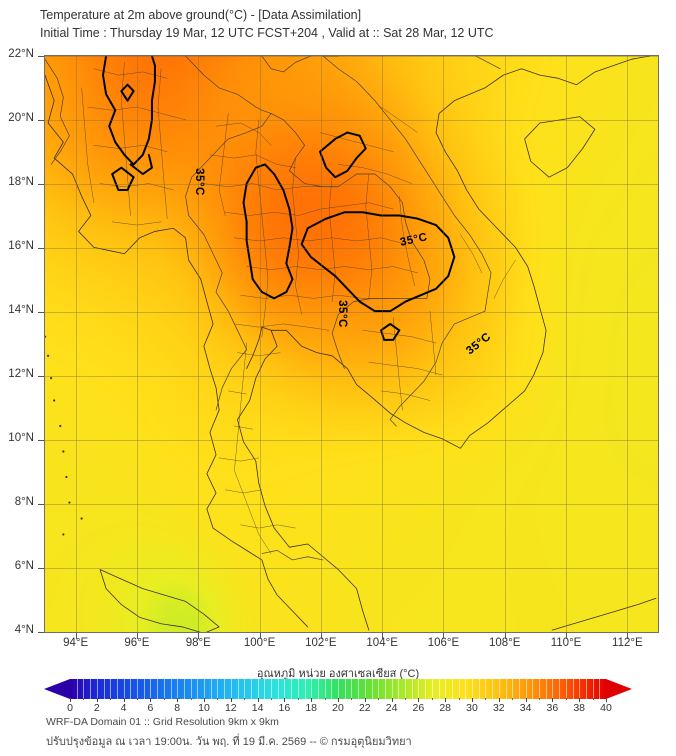 Image resolution: width=676 pixels, height=756 pixels. Describe the element at coordinates (21, 374) in the screenshot. I see `y-axis-tick-label: 12°N` at that location.